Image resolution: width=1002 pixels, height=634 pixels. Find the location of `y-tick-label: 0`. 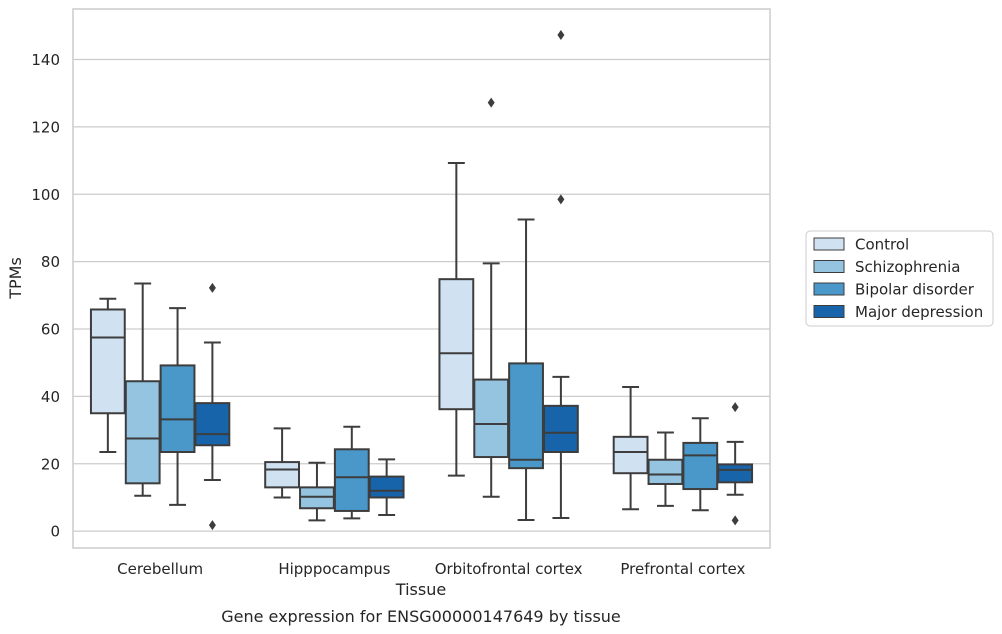

y-tick-label: 0 is located at coordinates (55, 532).